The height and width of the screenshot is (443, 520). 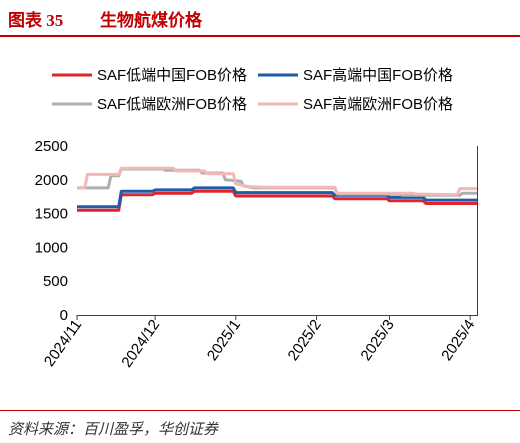 I want to click on x-tick-label: 2025/3, so click(x=378, y=340).